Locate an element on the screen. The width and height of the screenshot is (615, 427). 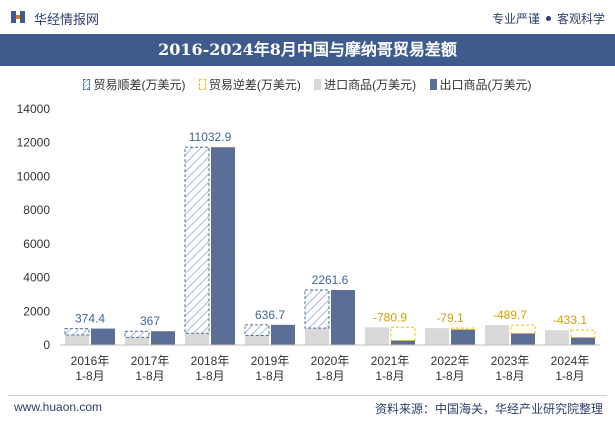
balance-data-label: -79.1 is located at coordinates (450, 318).